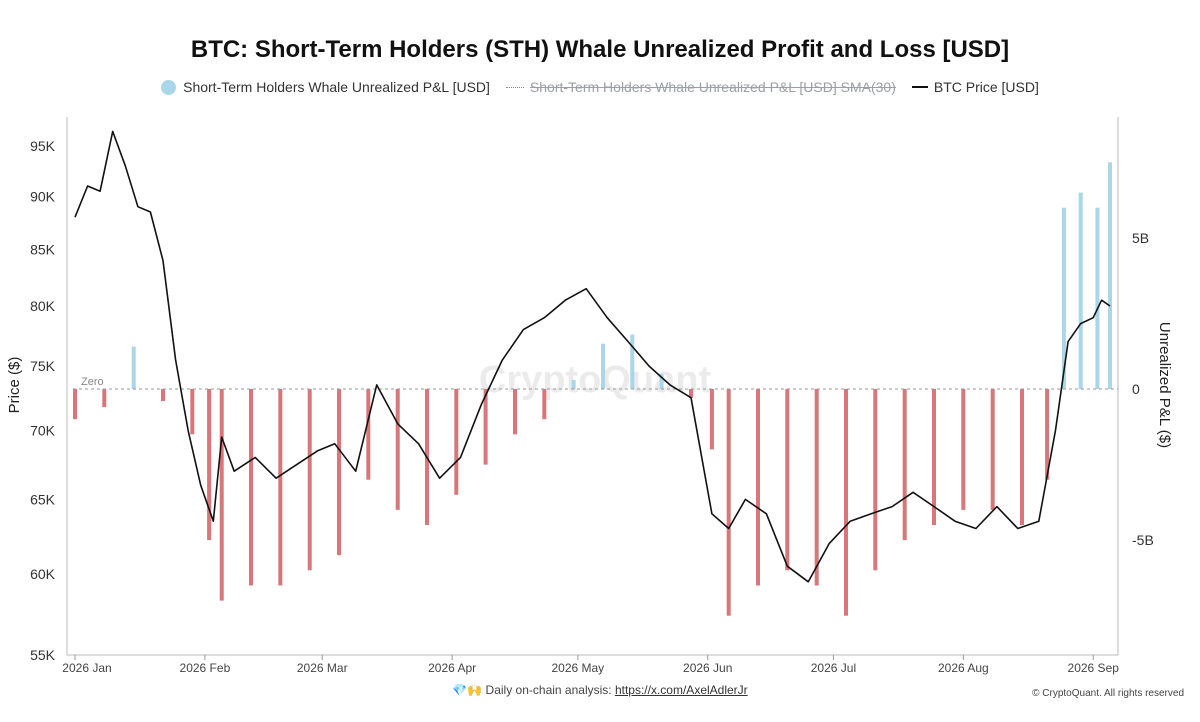 The image size is (1200, 722). What do you see at coordinates (43, 306) in the screenshot?
I see `left-tick-label: 80K` at bounding box center [43, 306].